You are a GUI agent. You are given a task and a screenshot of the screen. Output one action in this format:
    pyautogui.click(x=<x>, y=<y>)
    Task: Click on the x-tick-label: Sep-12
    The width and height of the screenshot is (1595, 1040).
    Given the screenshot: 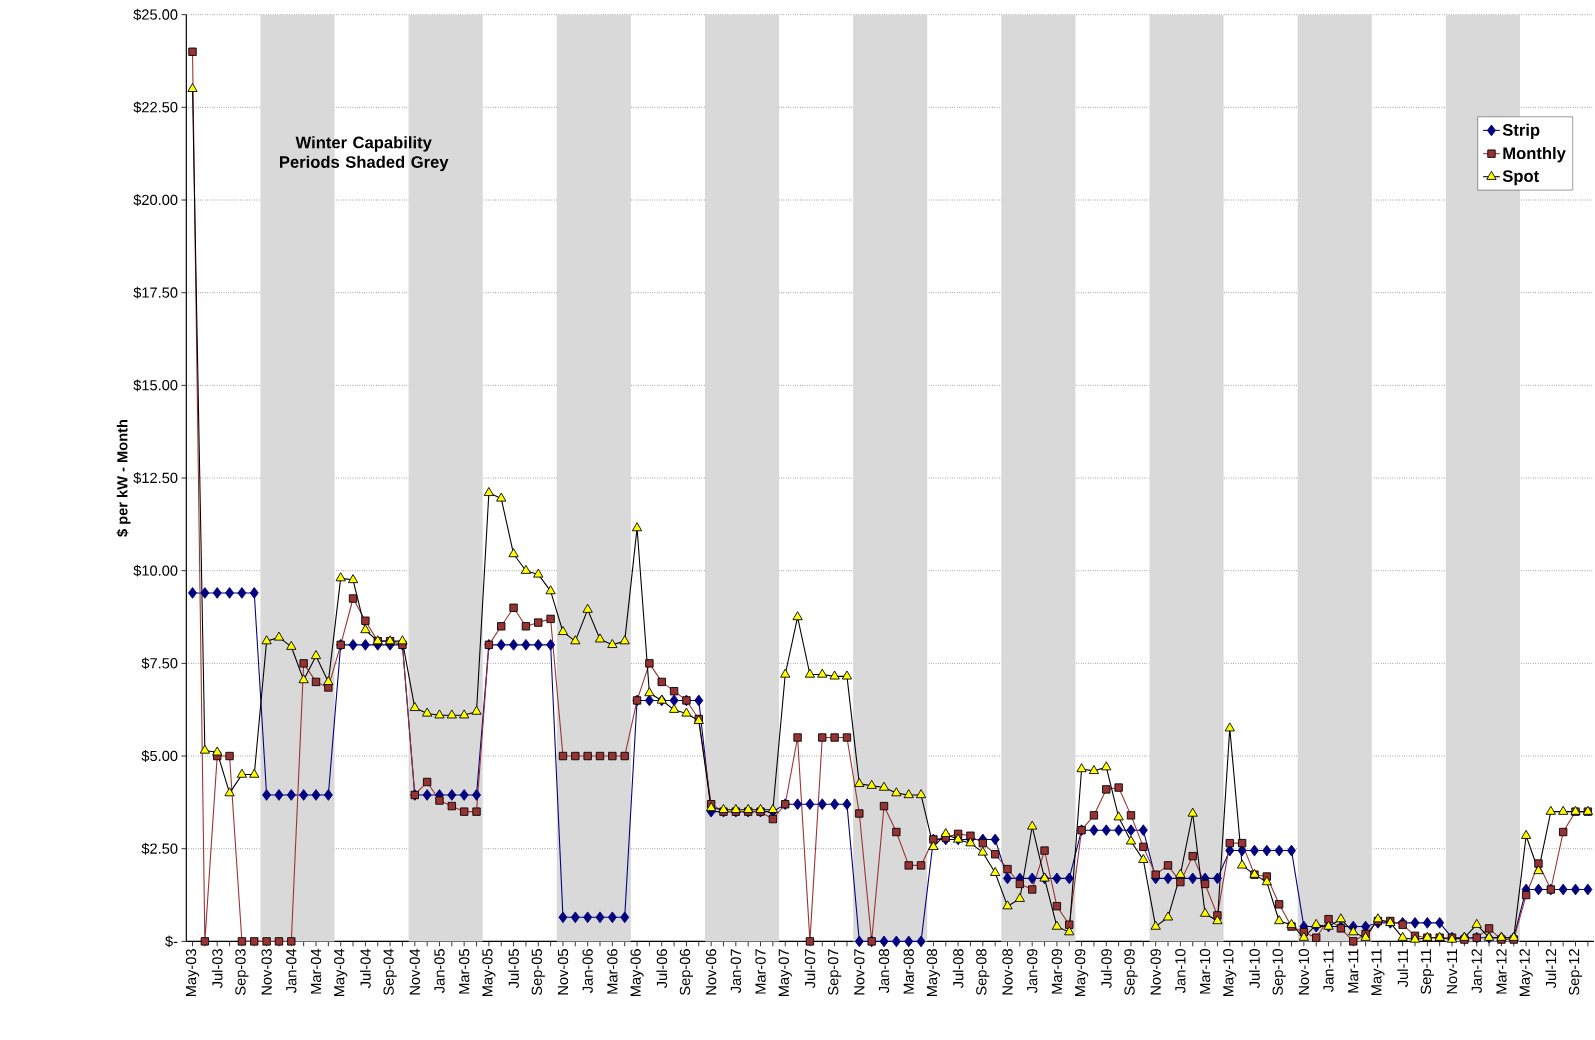 What is the action you would take?
    pyautogui.click(x=1575, y=972)
    